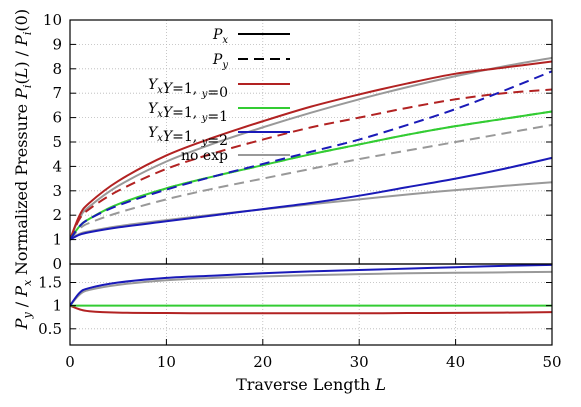 This screenshot has width=581, height=407. Describe the element at coordinates (380, 384) in the screenshot. I see `x-axis-label-var: L` at that location.